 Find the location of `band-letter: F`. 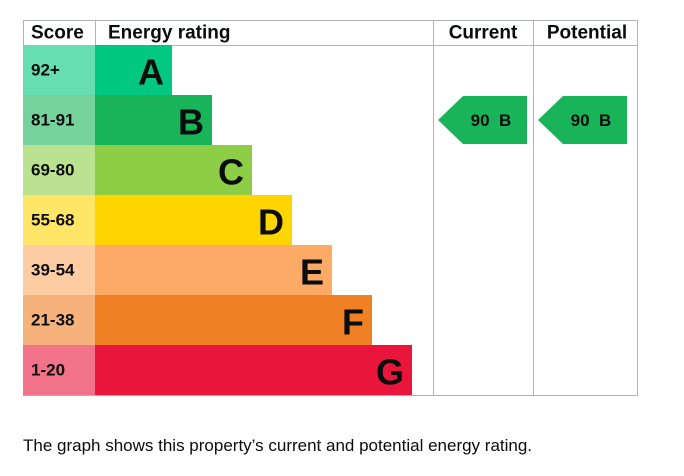

band-letter: F is located at coordinates (353, 322).